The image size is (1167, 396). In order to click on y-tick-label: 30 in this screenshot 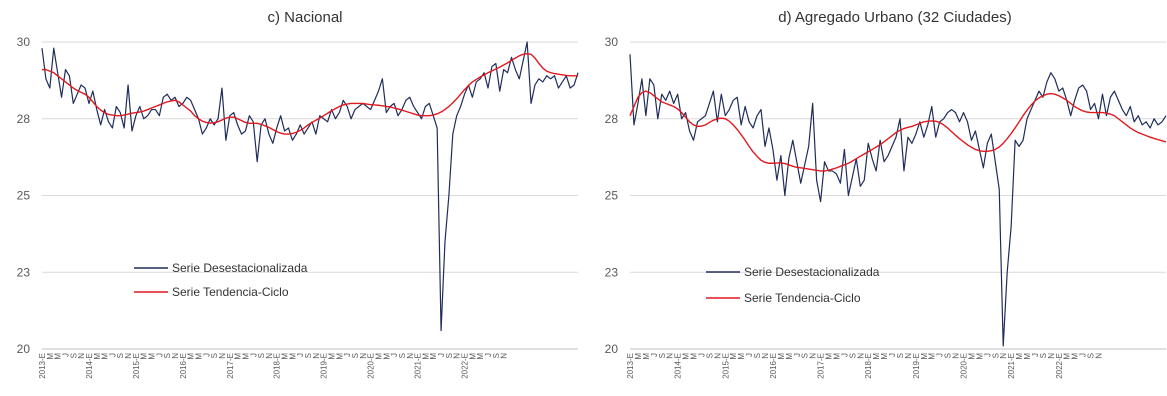, I will do `click(24, 42)`.